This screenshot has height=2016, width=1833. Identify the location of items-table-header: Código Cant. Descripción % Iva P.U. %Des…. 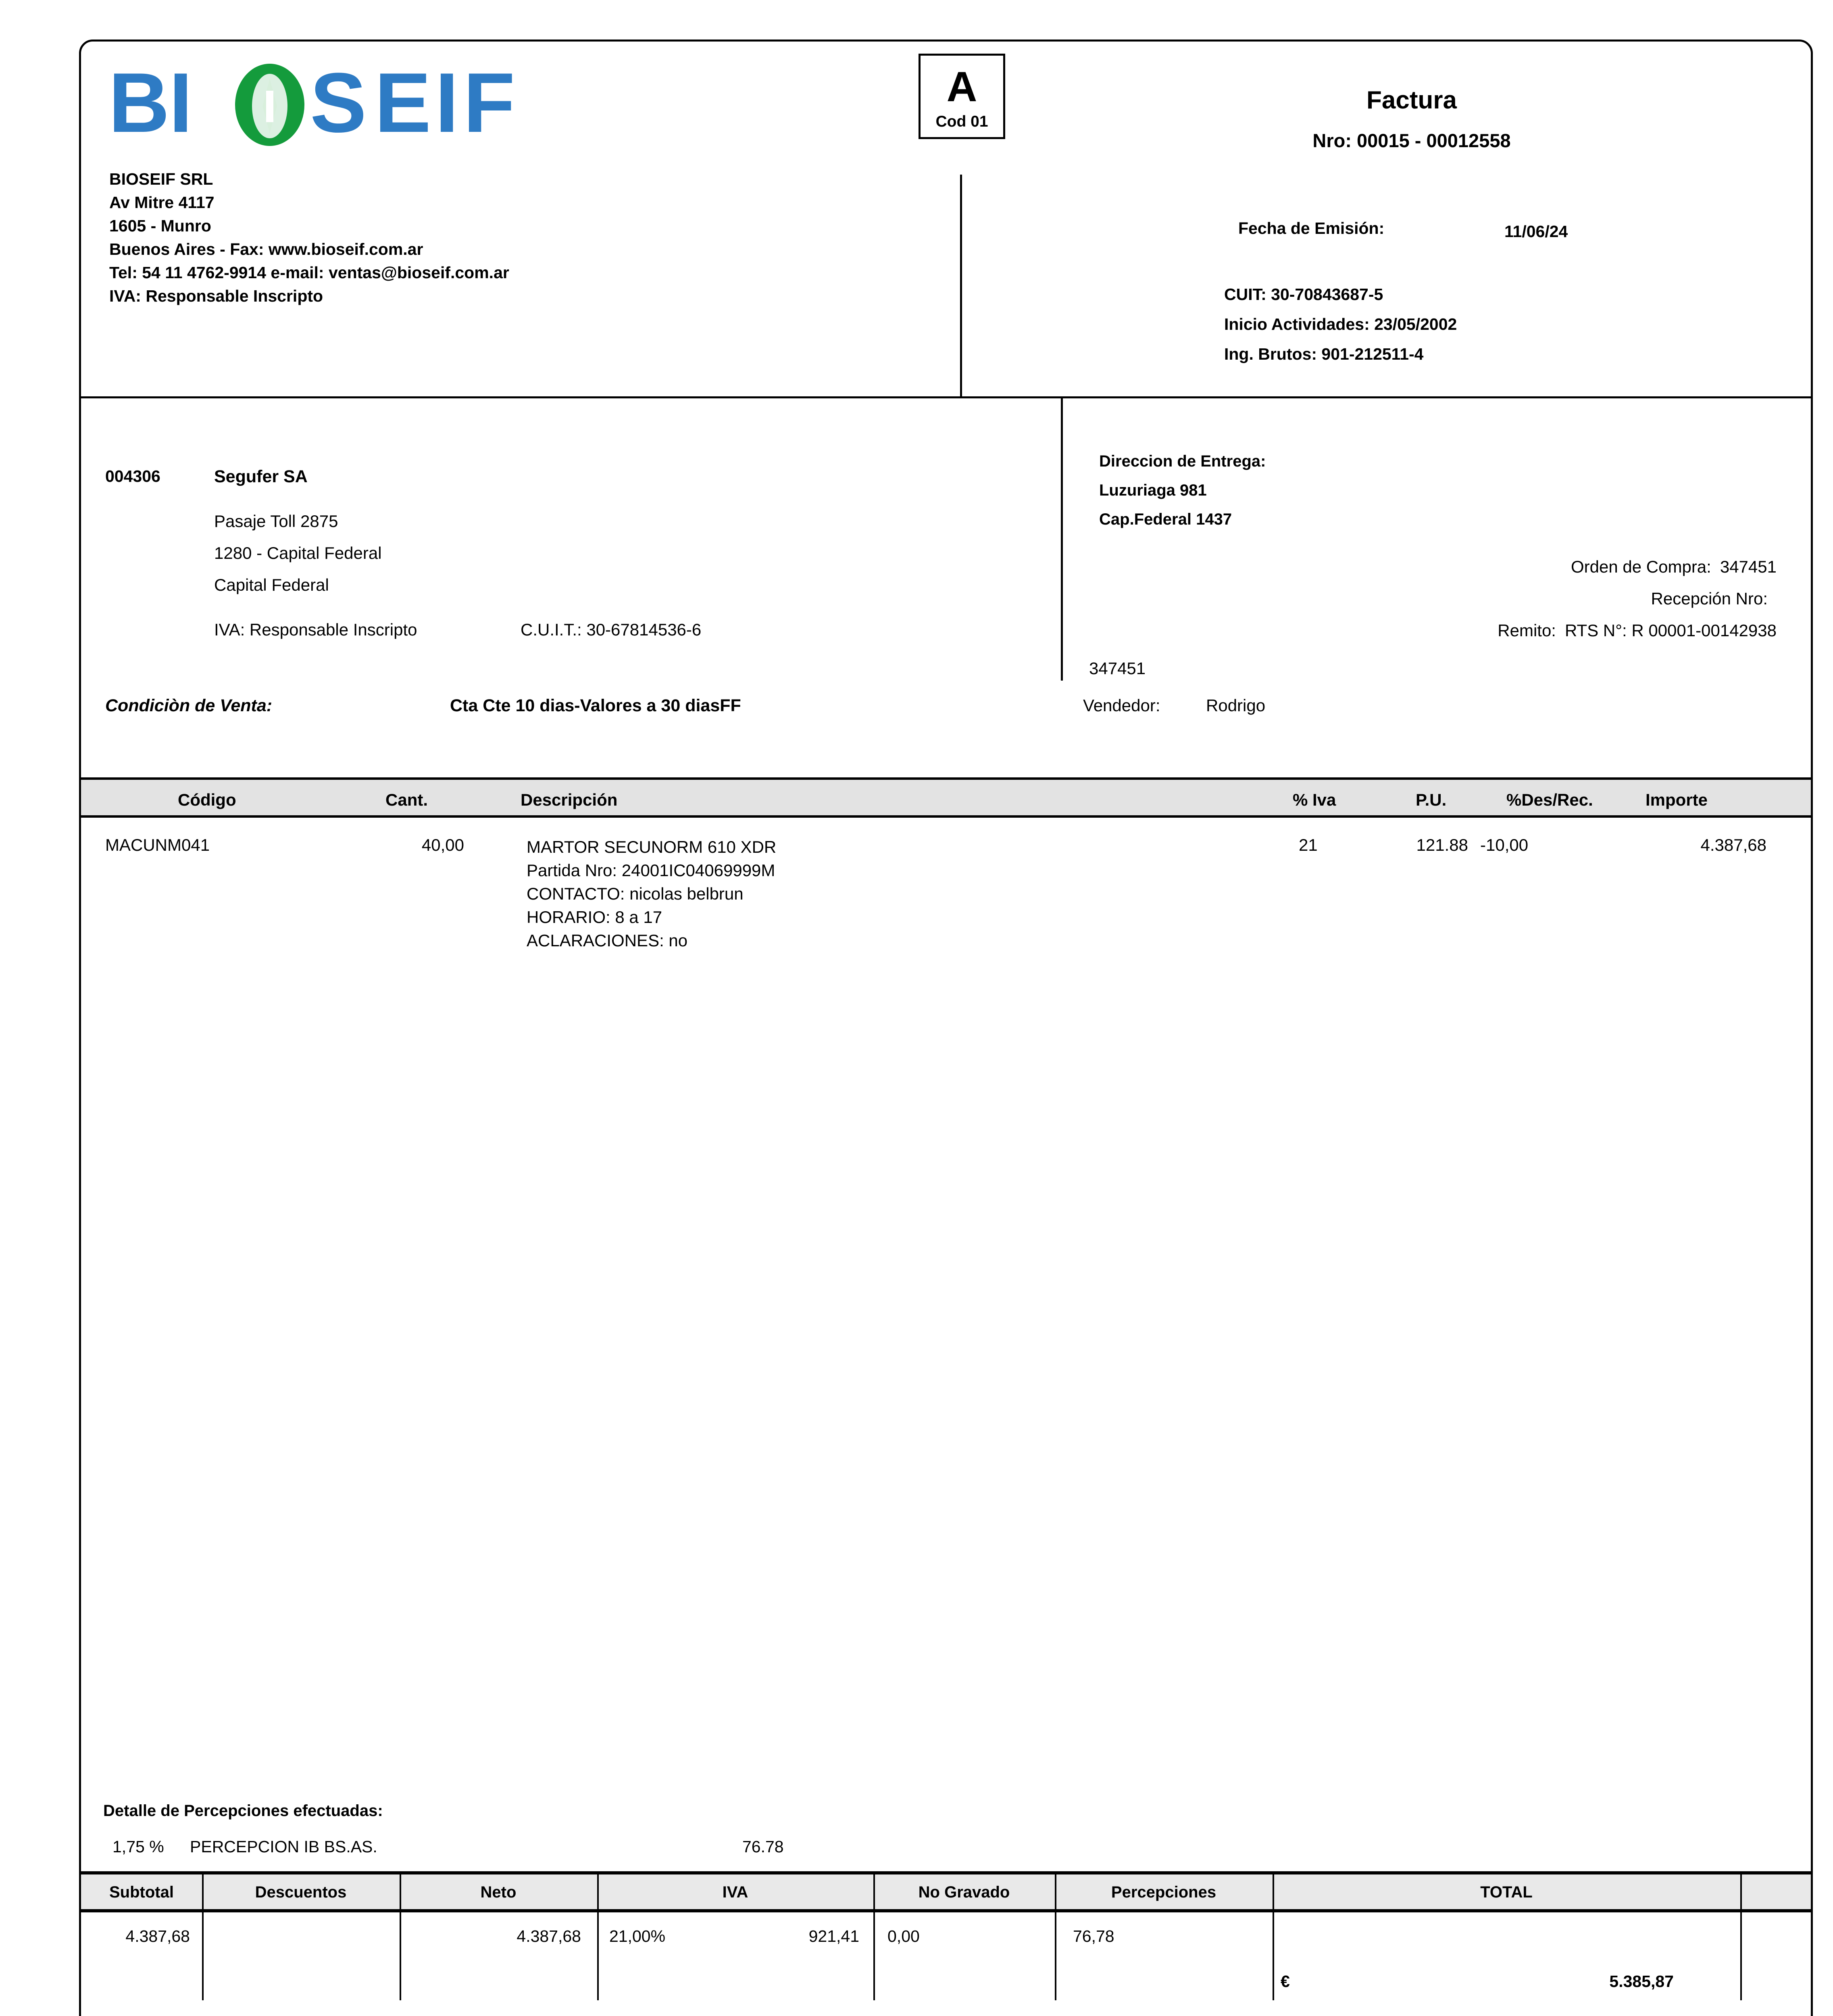
(946, 798).